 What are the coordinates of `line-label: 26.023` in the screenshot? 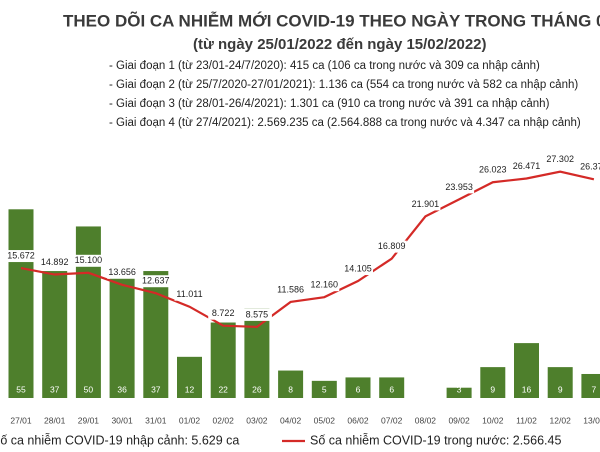 It's located at (493, 170).